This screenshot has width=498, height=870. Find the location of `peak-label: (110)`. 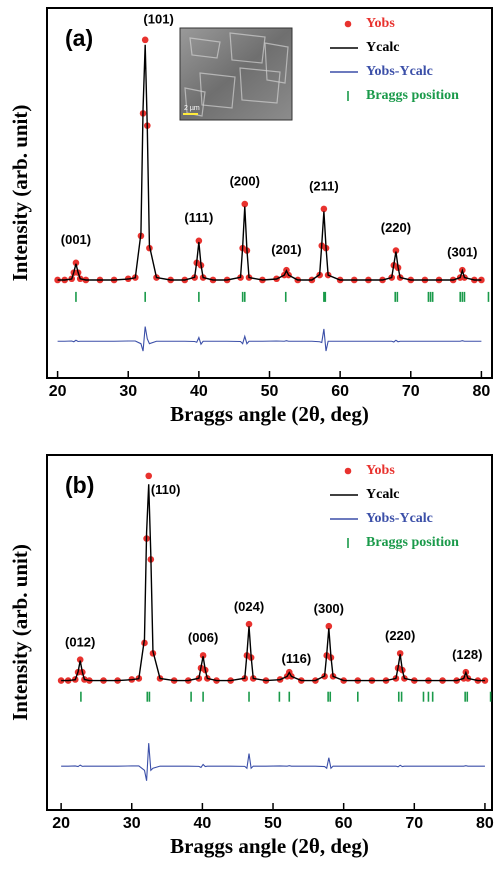

peak-label: (110) is located at coordinates (166, 489).